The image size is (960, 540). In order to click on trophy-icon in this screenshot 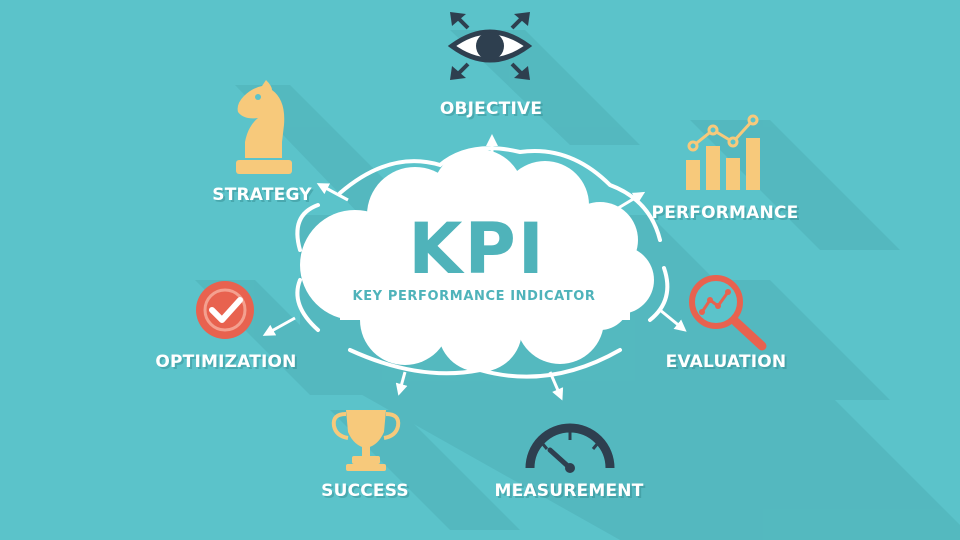, I will do `click(366, 440)`.